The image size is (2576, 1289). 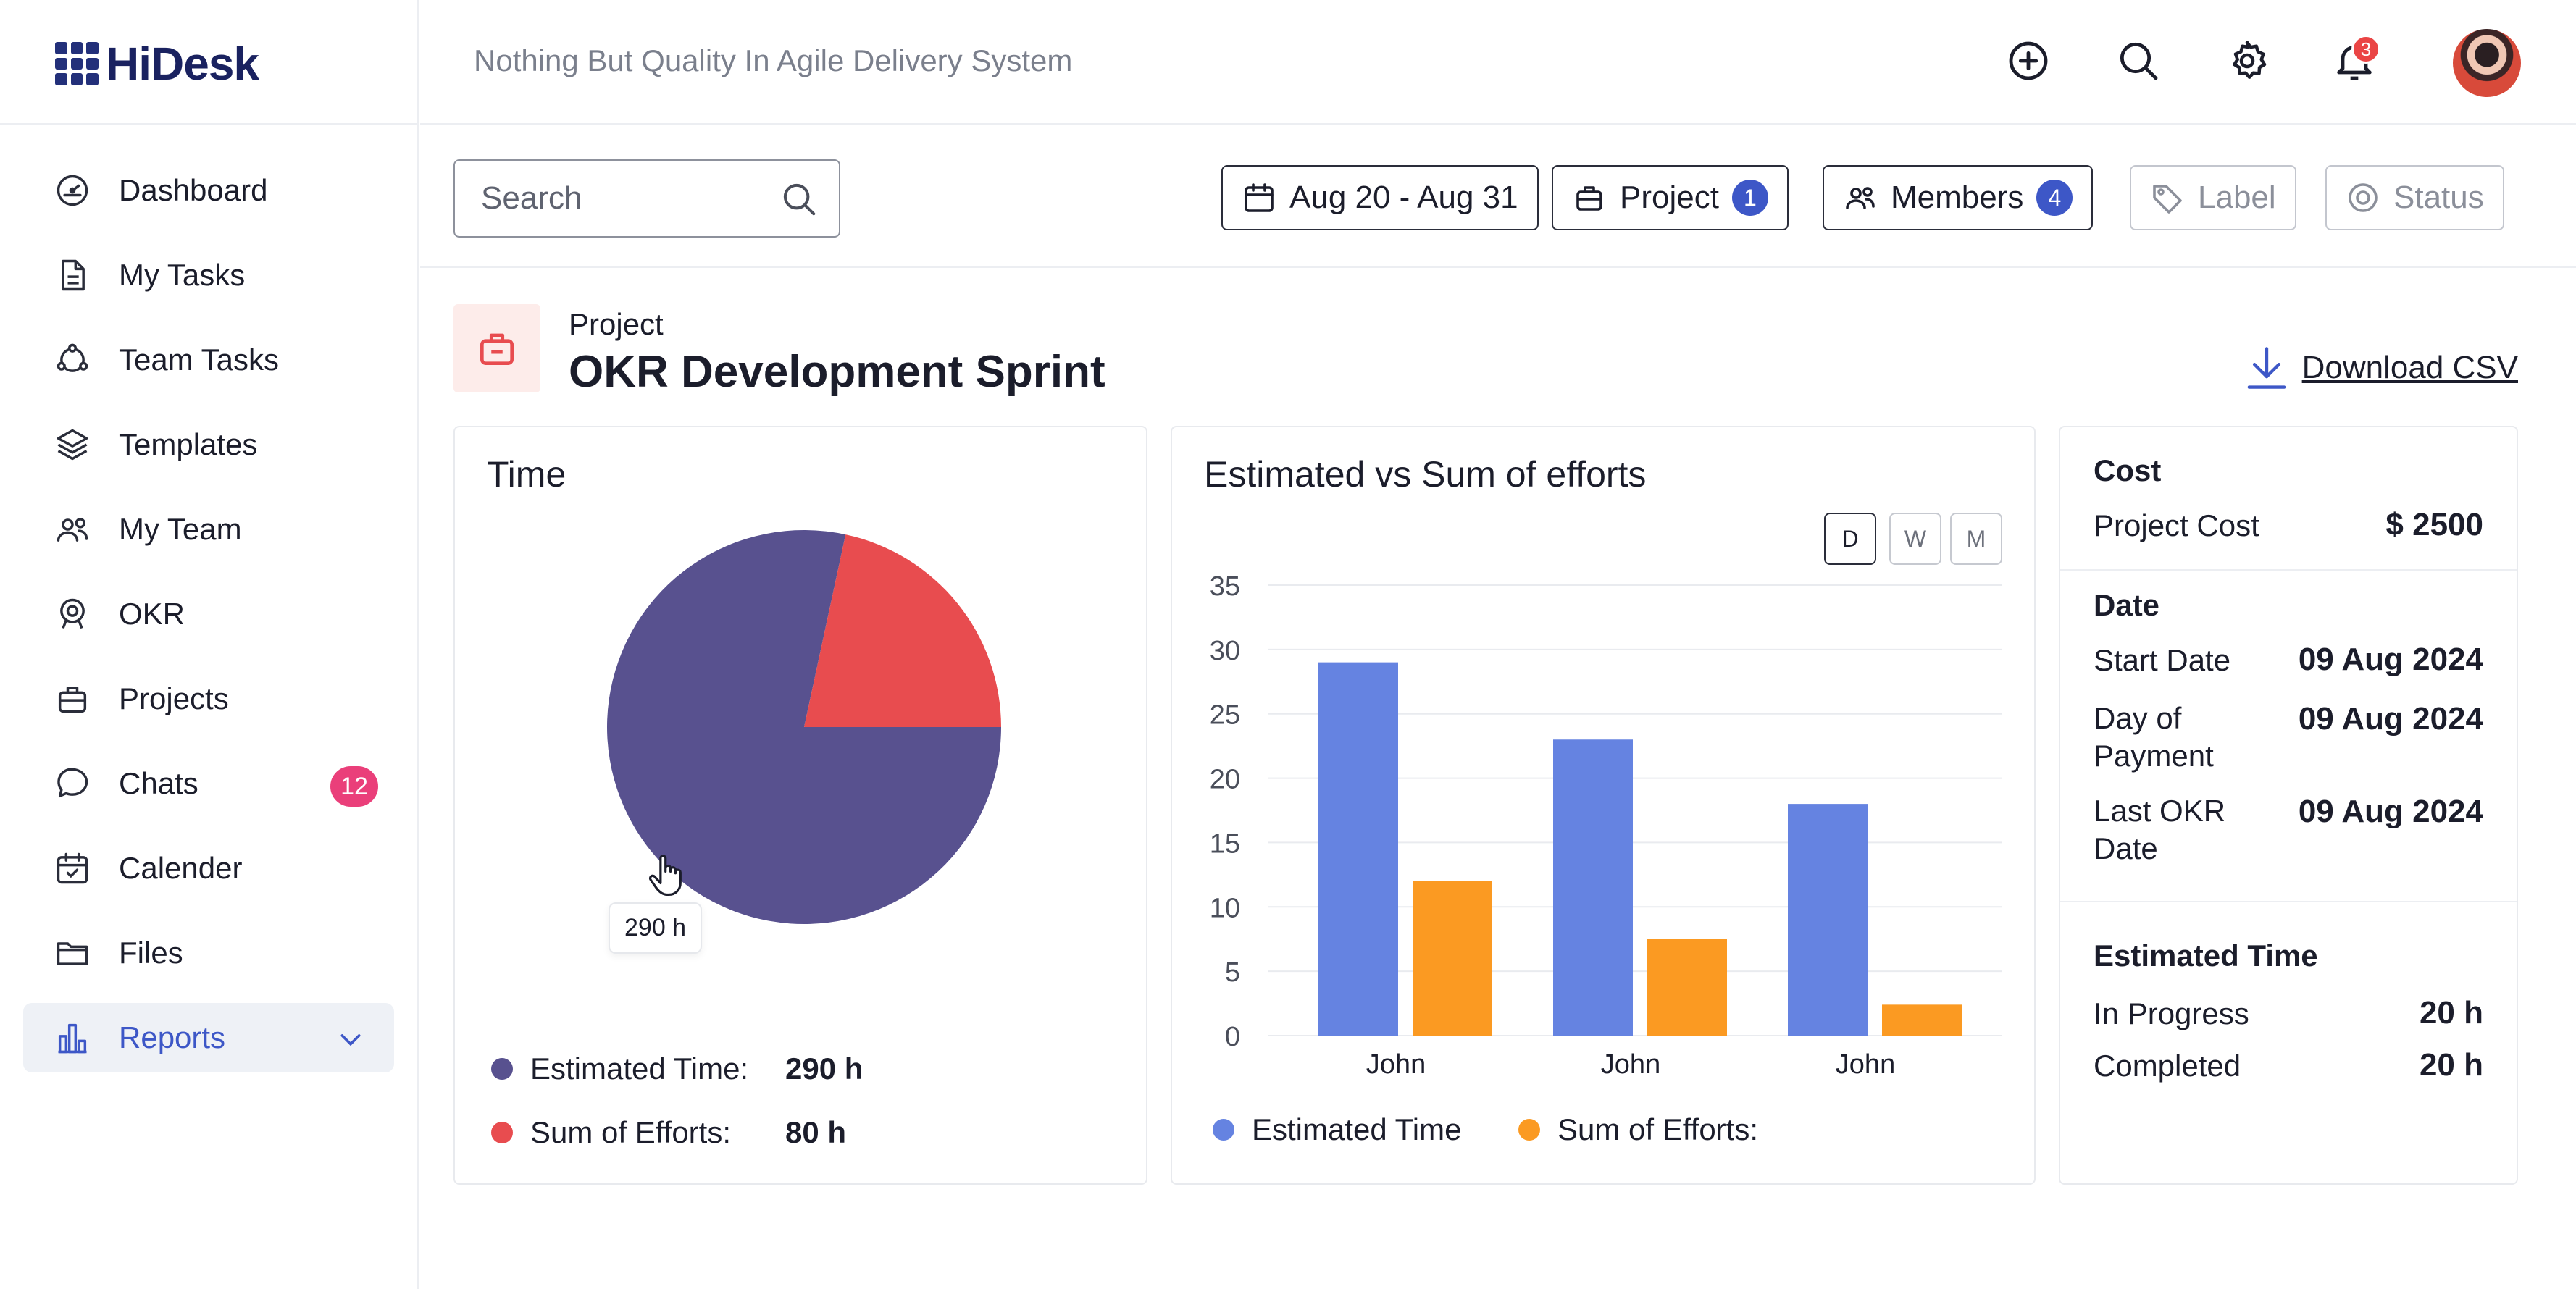 I want to click on sidebar-item-templates: Templates, so click(x=208, y=444).